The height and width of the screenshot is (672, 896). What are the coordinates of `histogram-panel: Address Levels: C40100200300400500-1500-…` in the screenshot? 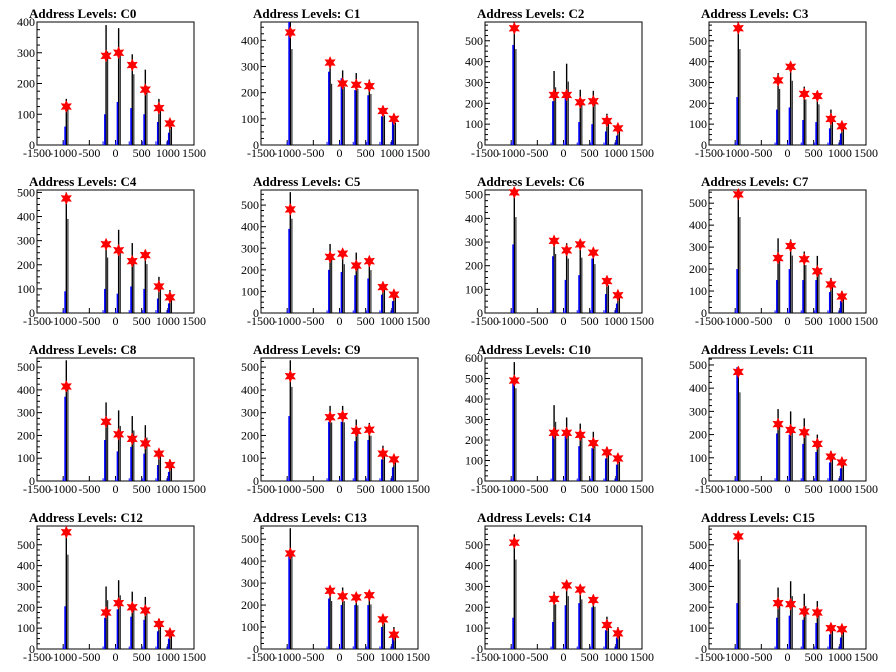 It's located at (111, 251).